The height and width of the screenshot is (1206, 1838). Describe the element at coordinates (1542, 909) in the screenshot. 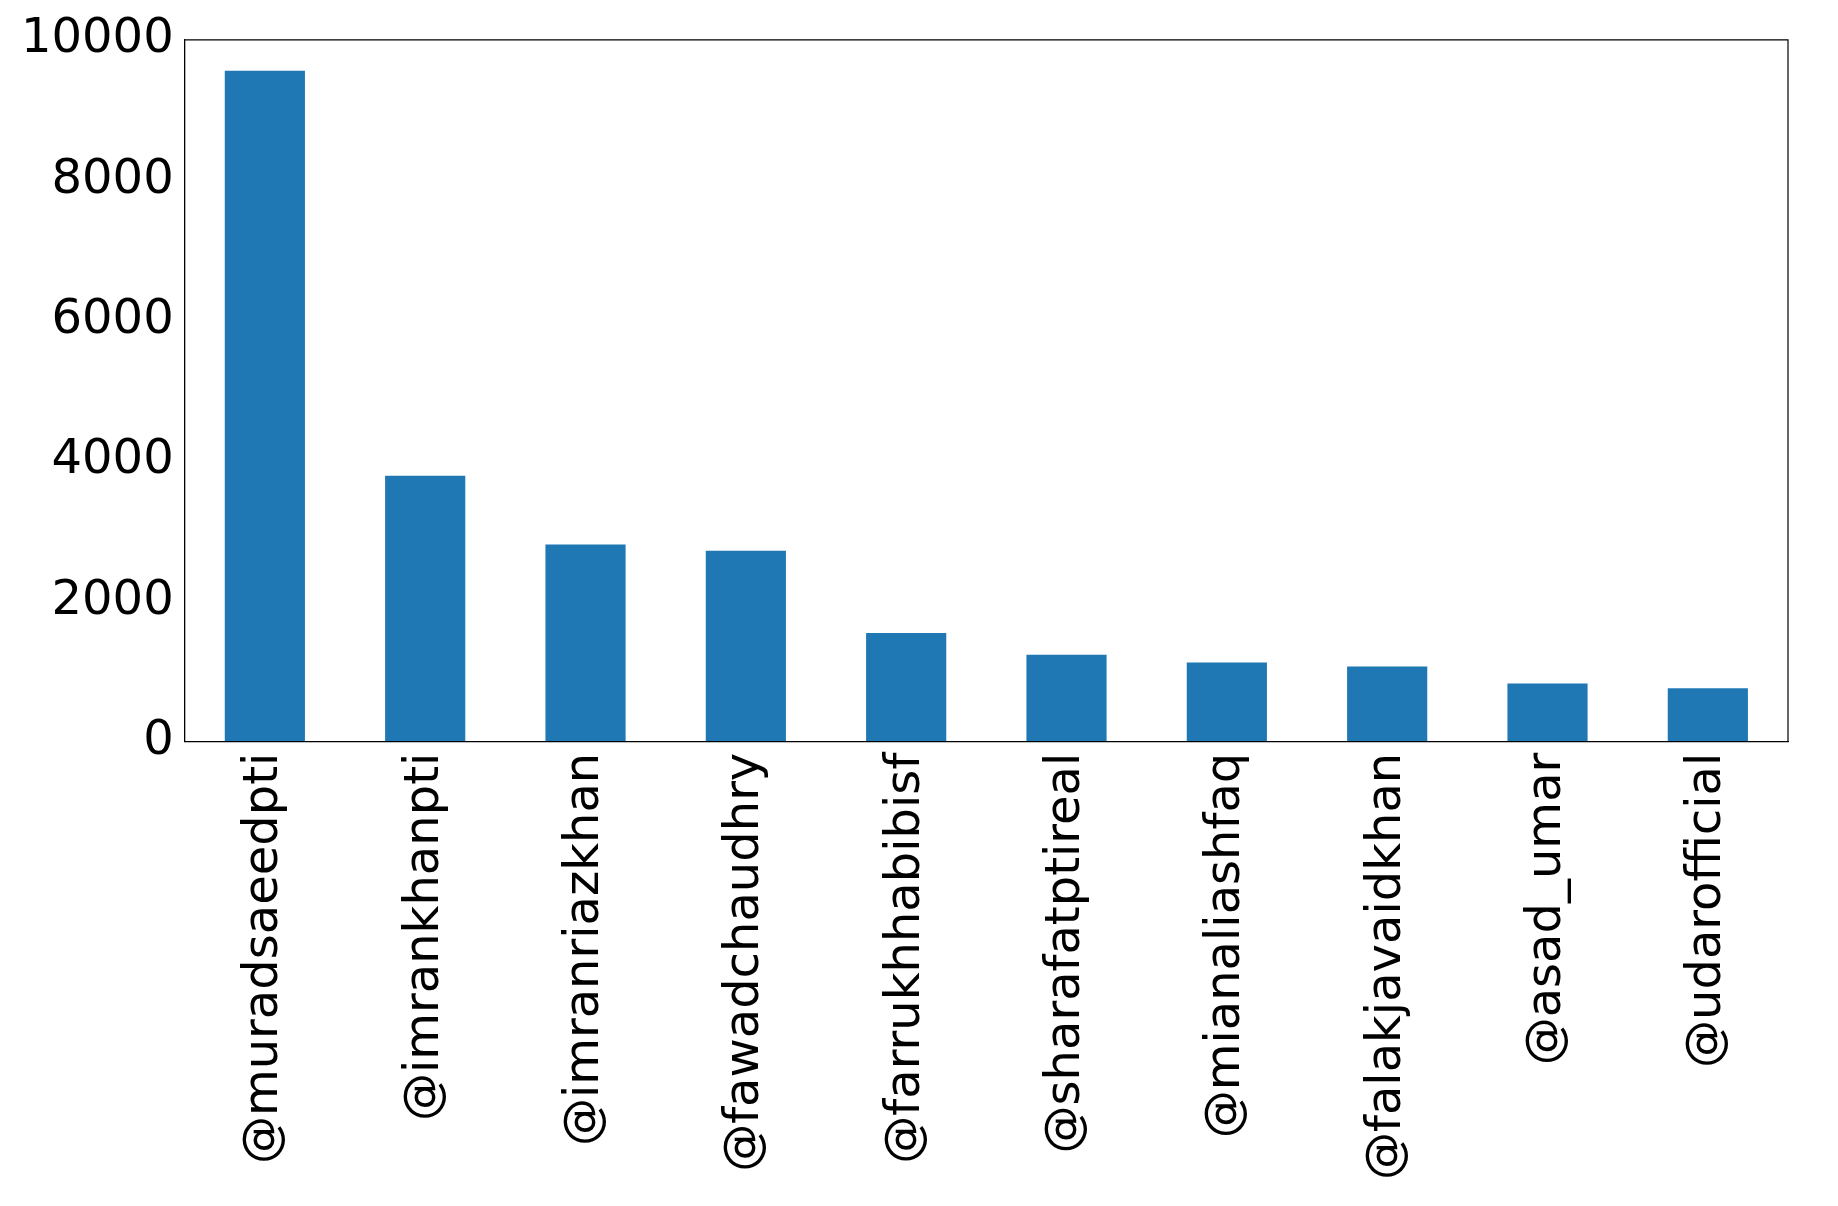

I see `x-tick-label: @asad_umar` at that location.